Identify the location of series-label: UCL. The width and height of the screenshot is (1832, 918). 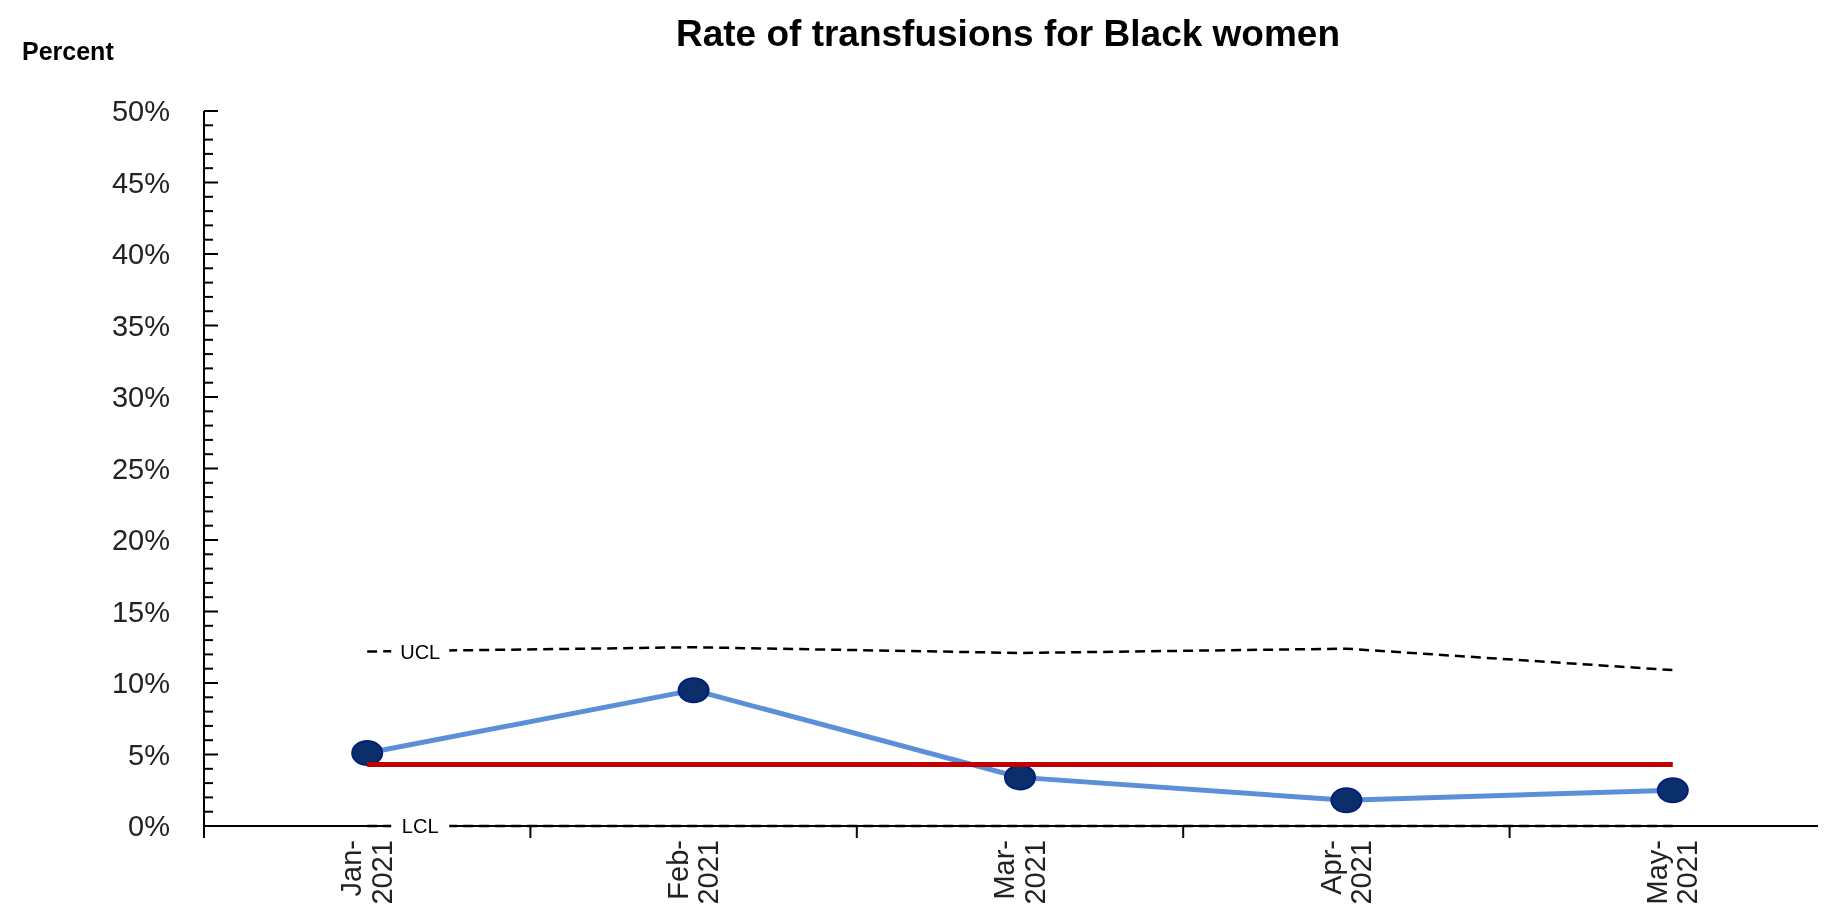
(420, 651).